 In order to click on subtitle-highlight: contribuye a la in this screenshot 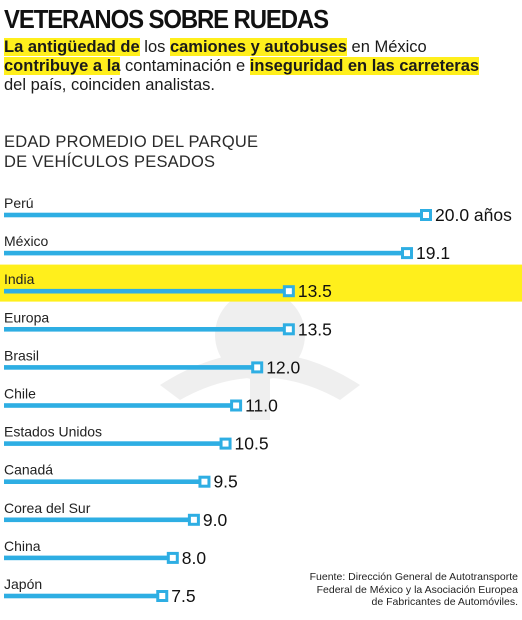, I will do `click(62, 66)`.